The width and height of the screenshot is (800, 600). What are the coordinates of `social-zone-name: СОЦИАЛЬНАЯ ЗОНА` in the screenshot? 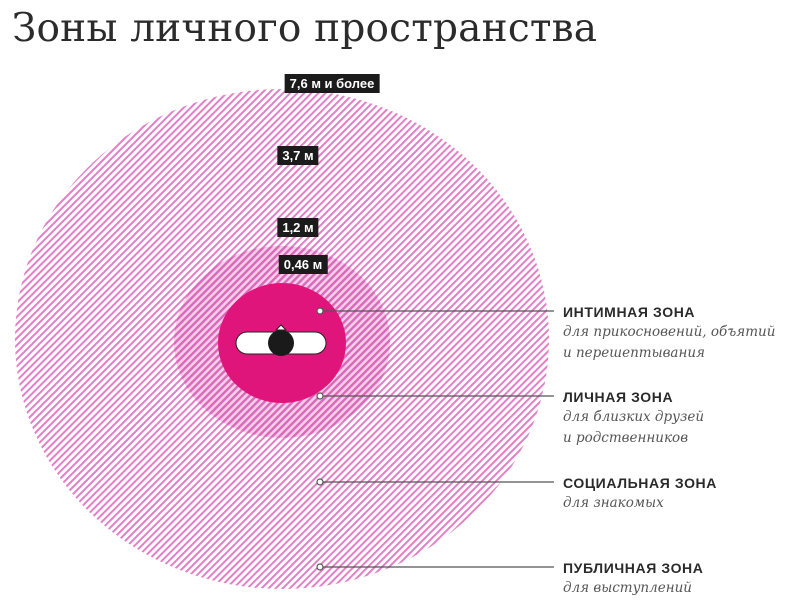 It's located at (640, 483).